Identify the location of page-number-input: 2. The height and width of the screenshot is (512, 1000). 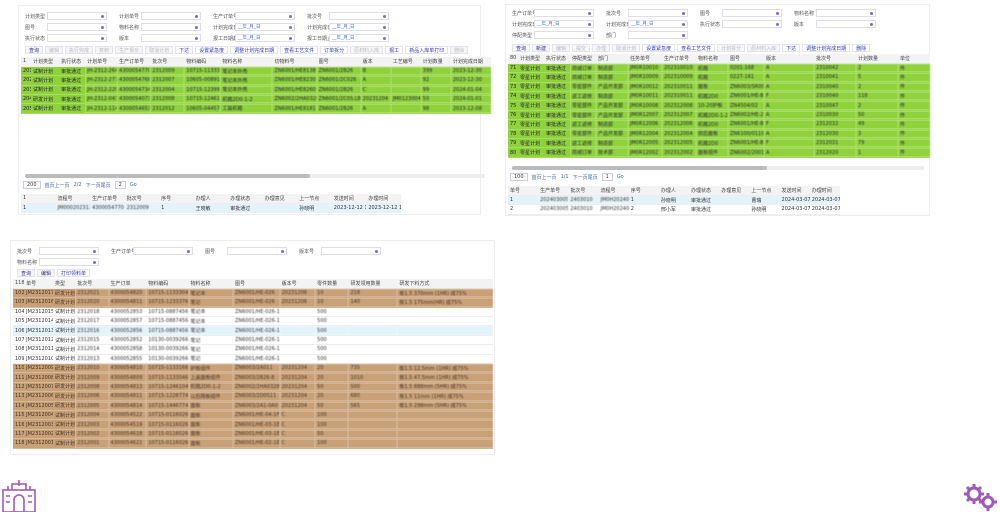
(120, 185).